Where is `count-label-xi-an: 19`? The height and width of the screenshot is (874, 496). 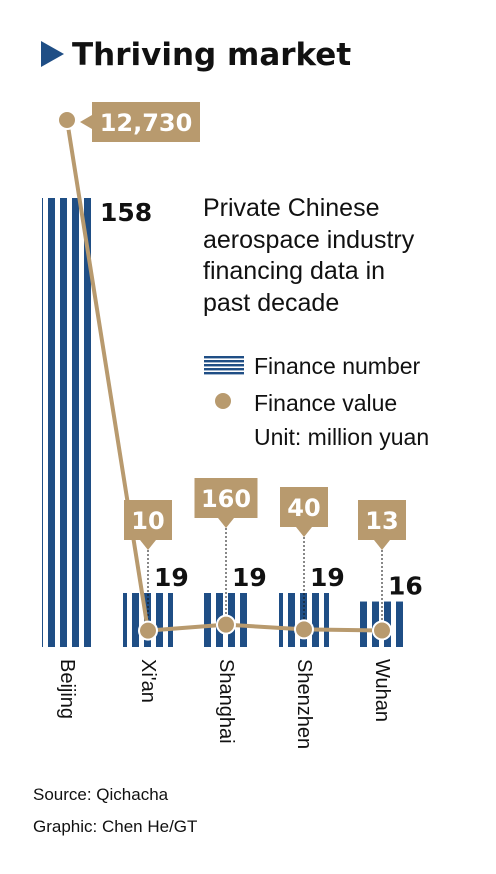 count-label-xi-an: 19 is located at coordinates (171, 577).